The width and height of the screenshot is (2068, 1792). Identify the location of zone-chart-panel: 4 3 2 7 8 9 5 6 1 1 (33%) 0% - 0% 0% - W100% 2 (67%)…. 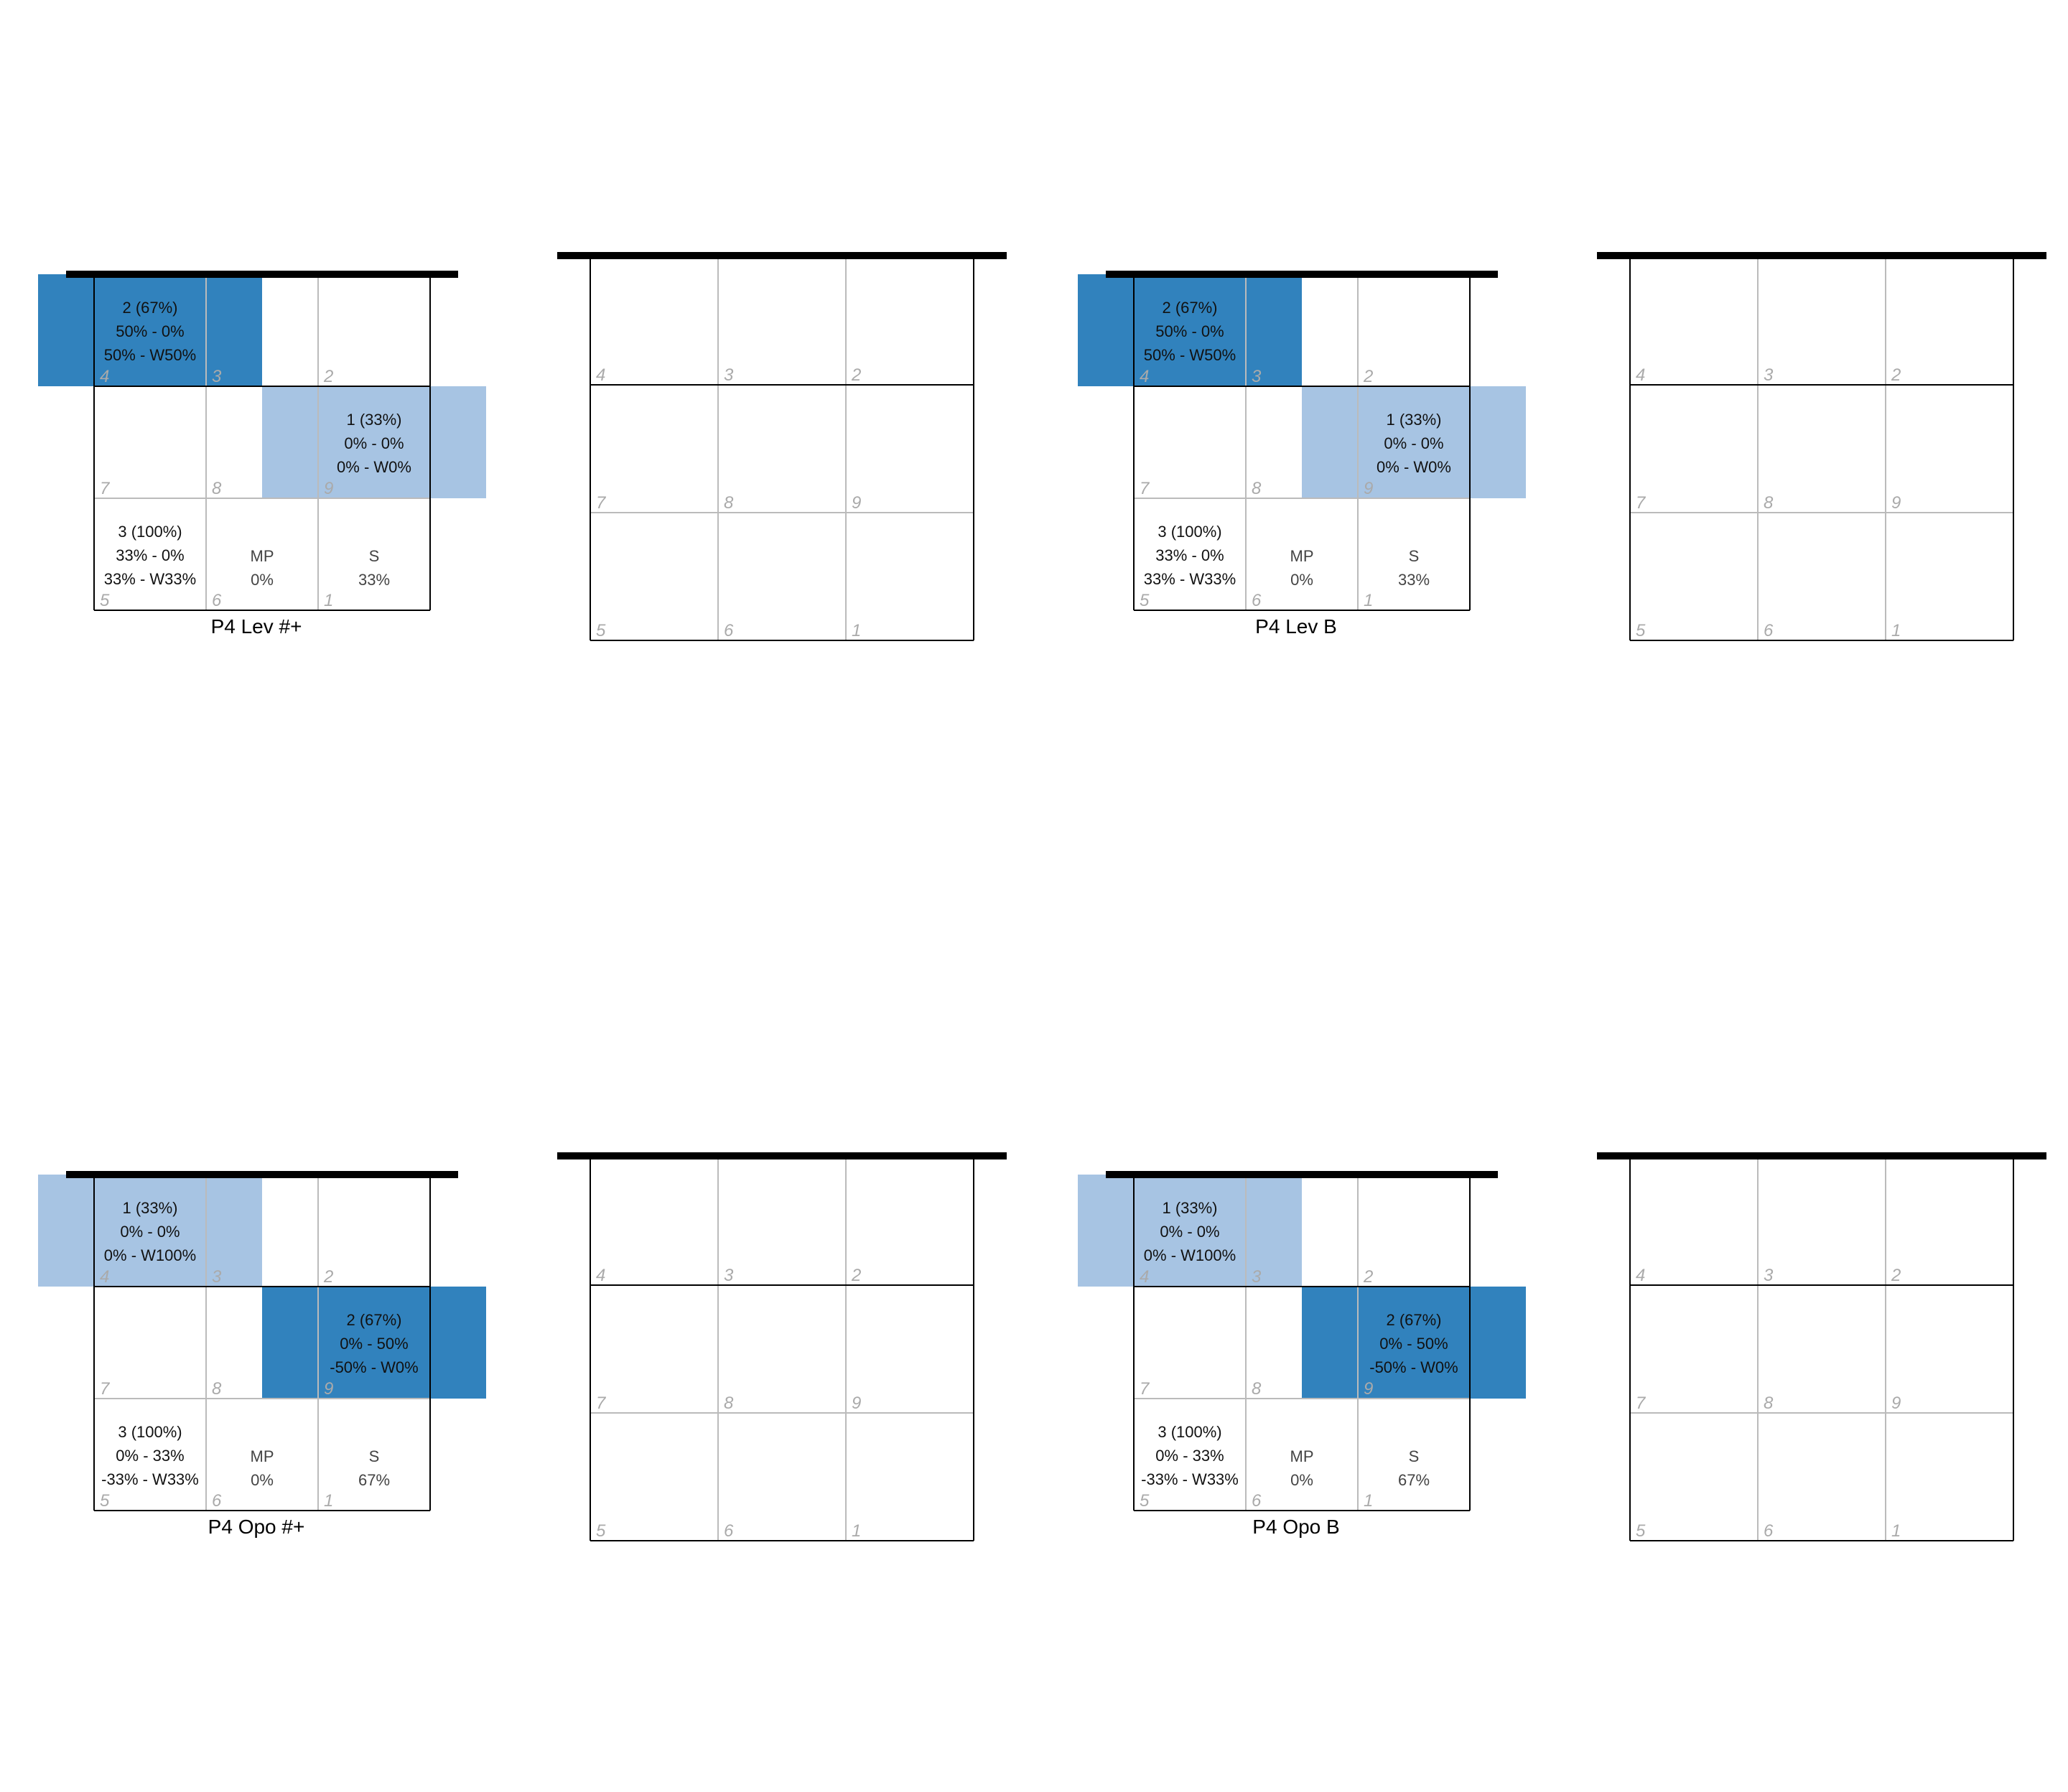
(1302, 1354).